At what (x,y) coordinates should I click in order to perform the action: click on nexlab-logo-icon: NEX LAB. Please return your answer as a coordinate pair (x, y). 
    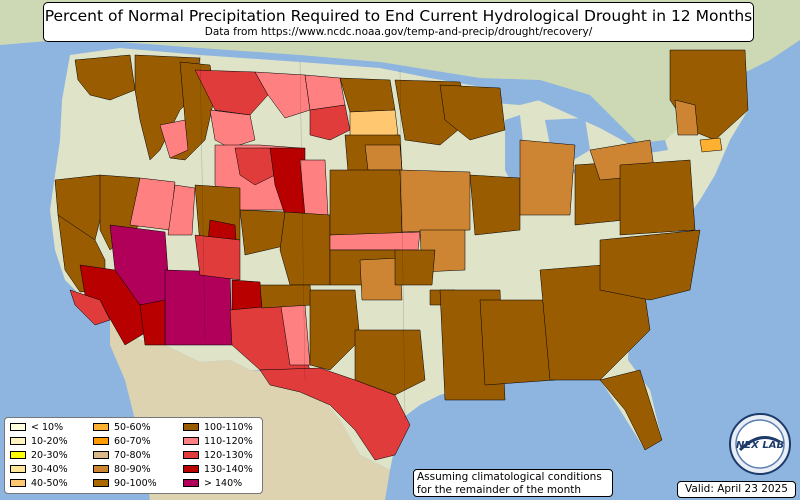
    Looking at the image, I should click on (760, 444).